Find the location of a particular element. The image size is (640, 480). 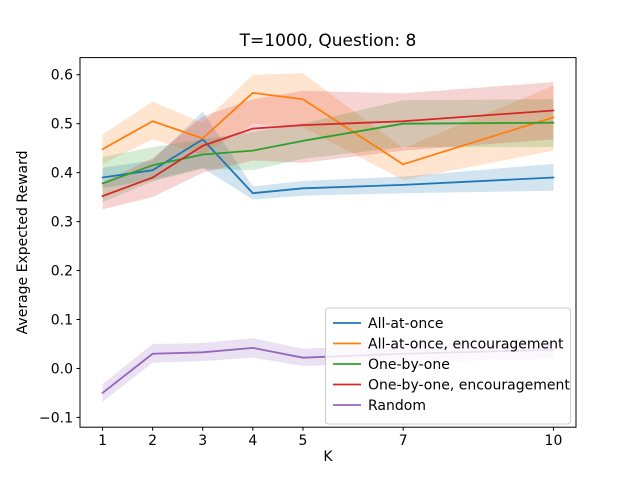

legend-box is located at coordinates (448, 366).